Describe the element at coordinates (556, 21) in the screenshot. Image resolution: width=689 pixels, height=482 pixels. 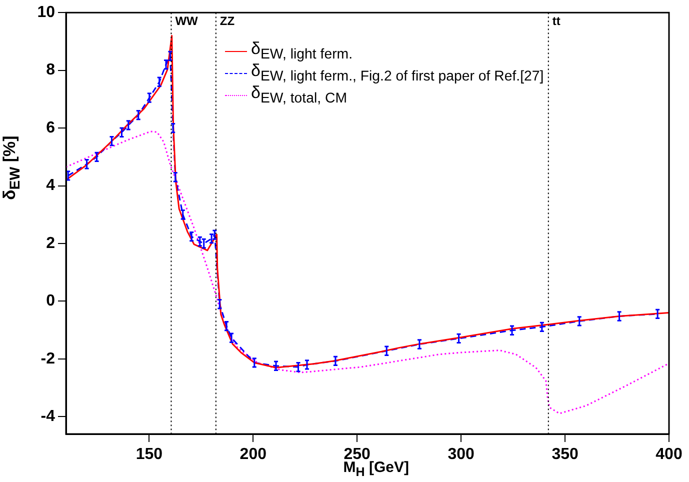
I see `ref-line-label: tt` at that location.